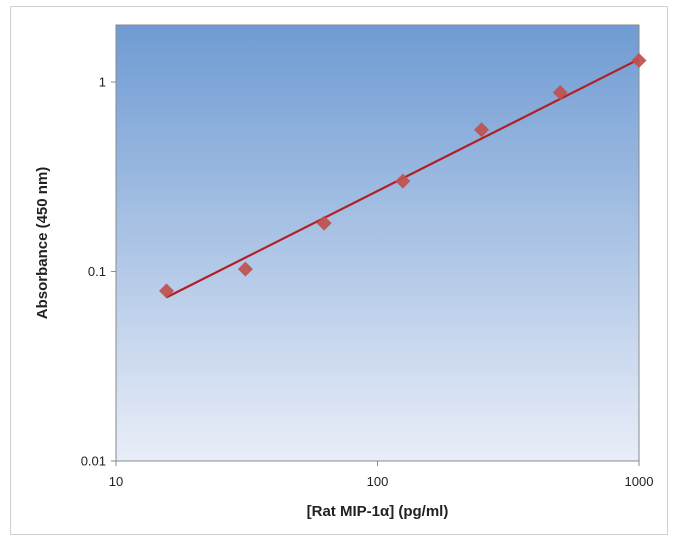  I want to click on y-tick-label: 0.01, so click(93, 461).